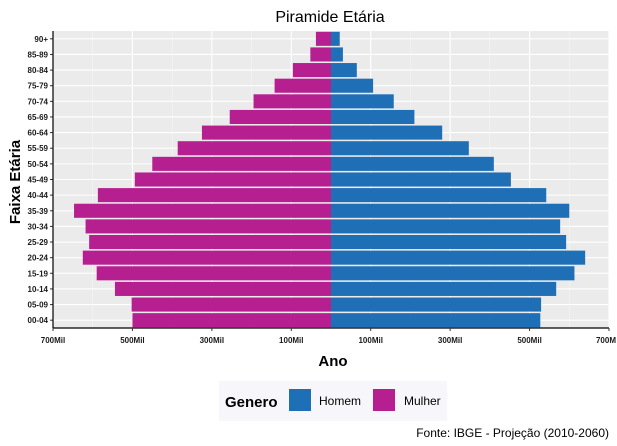 Image resolution: width=617 pixels, height=446 pixels. What do you see at coordinates (38, 211) in the screenshot?
I see `y-tick-label: 35-39` at bounding box center [38, 211].